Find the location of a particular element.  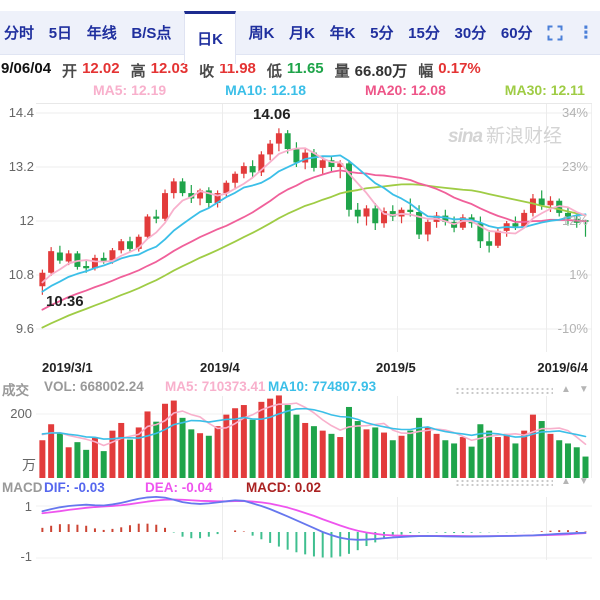

low-annotation: 10.36 is located at coordinates (65, 301).